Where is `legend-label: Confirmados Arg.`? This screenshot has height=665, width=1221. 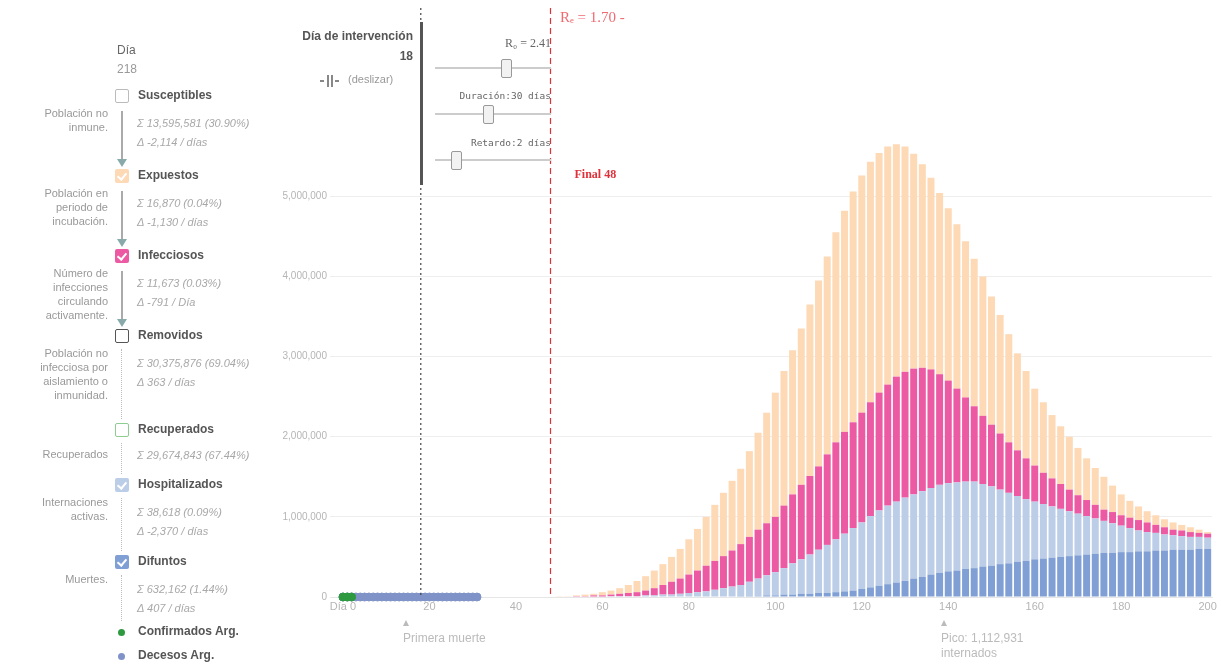 legend-label: Confirmados Arg. is located at coordinates (188, 631).